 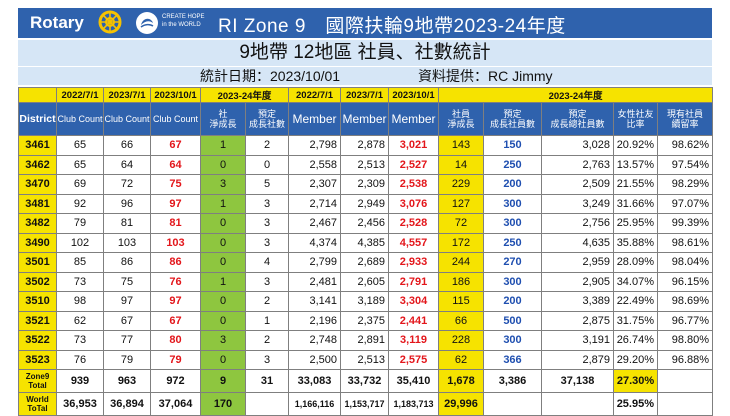 I want to click on column-header: 社 淨成長, so click(x=223, y=119).